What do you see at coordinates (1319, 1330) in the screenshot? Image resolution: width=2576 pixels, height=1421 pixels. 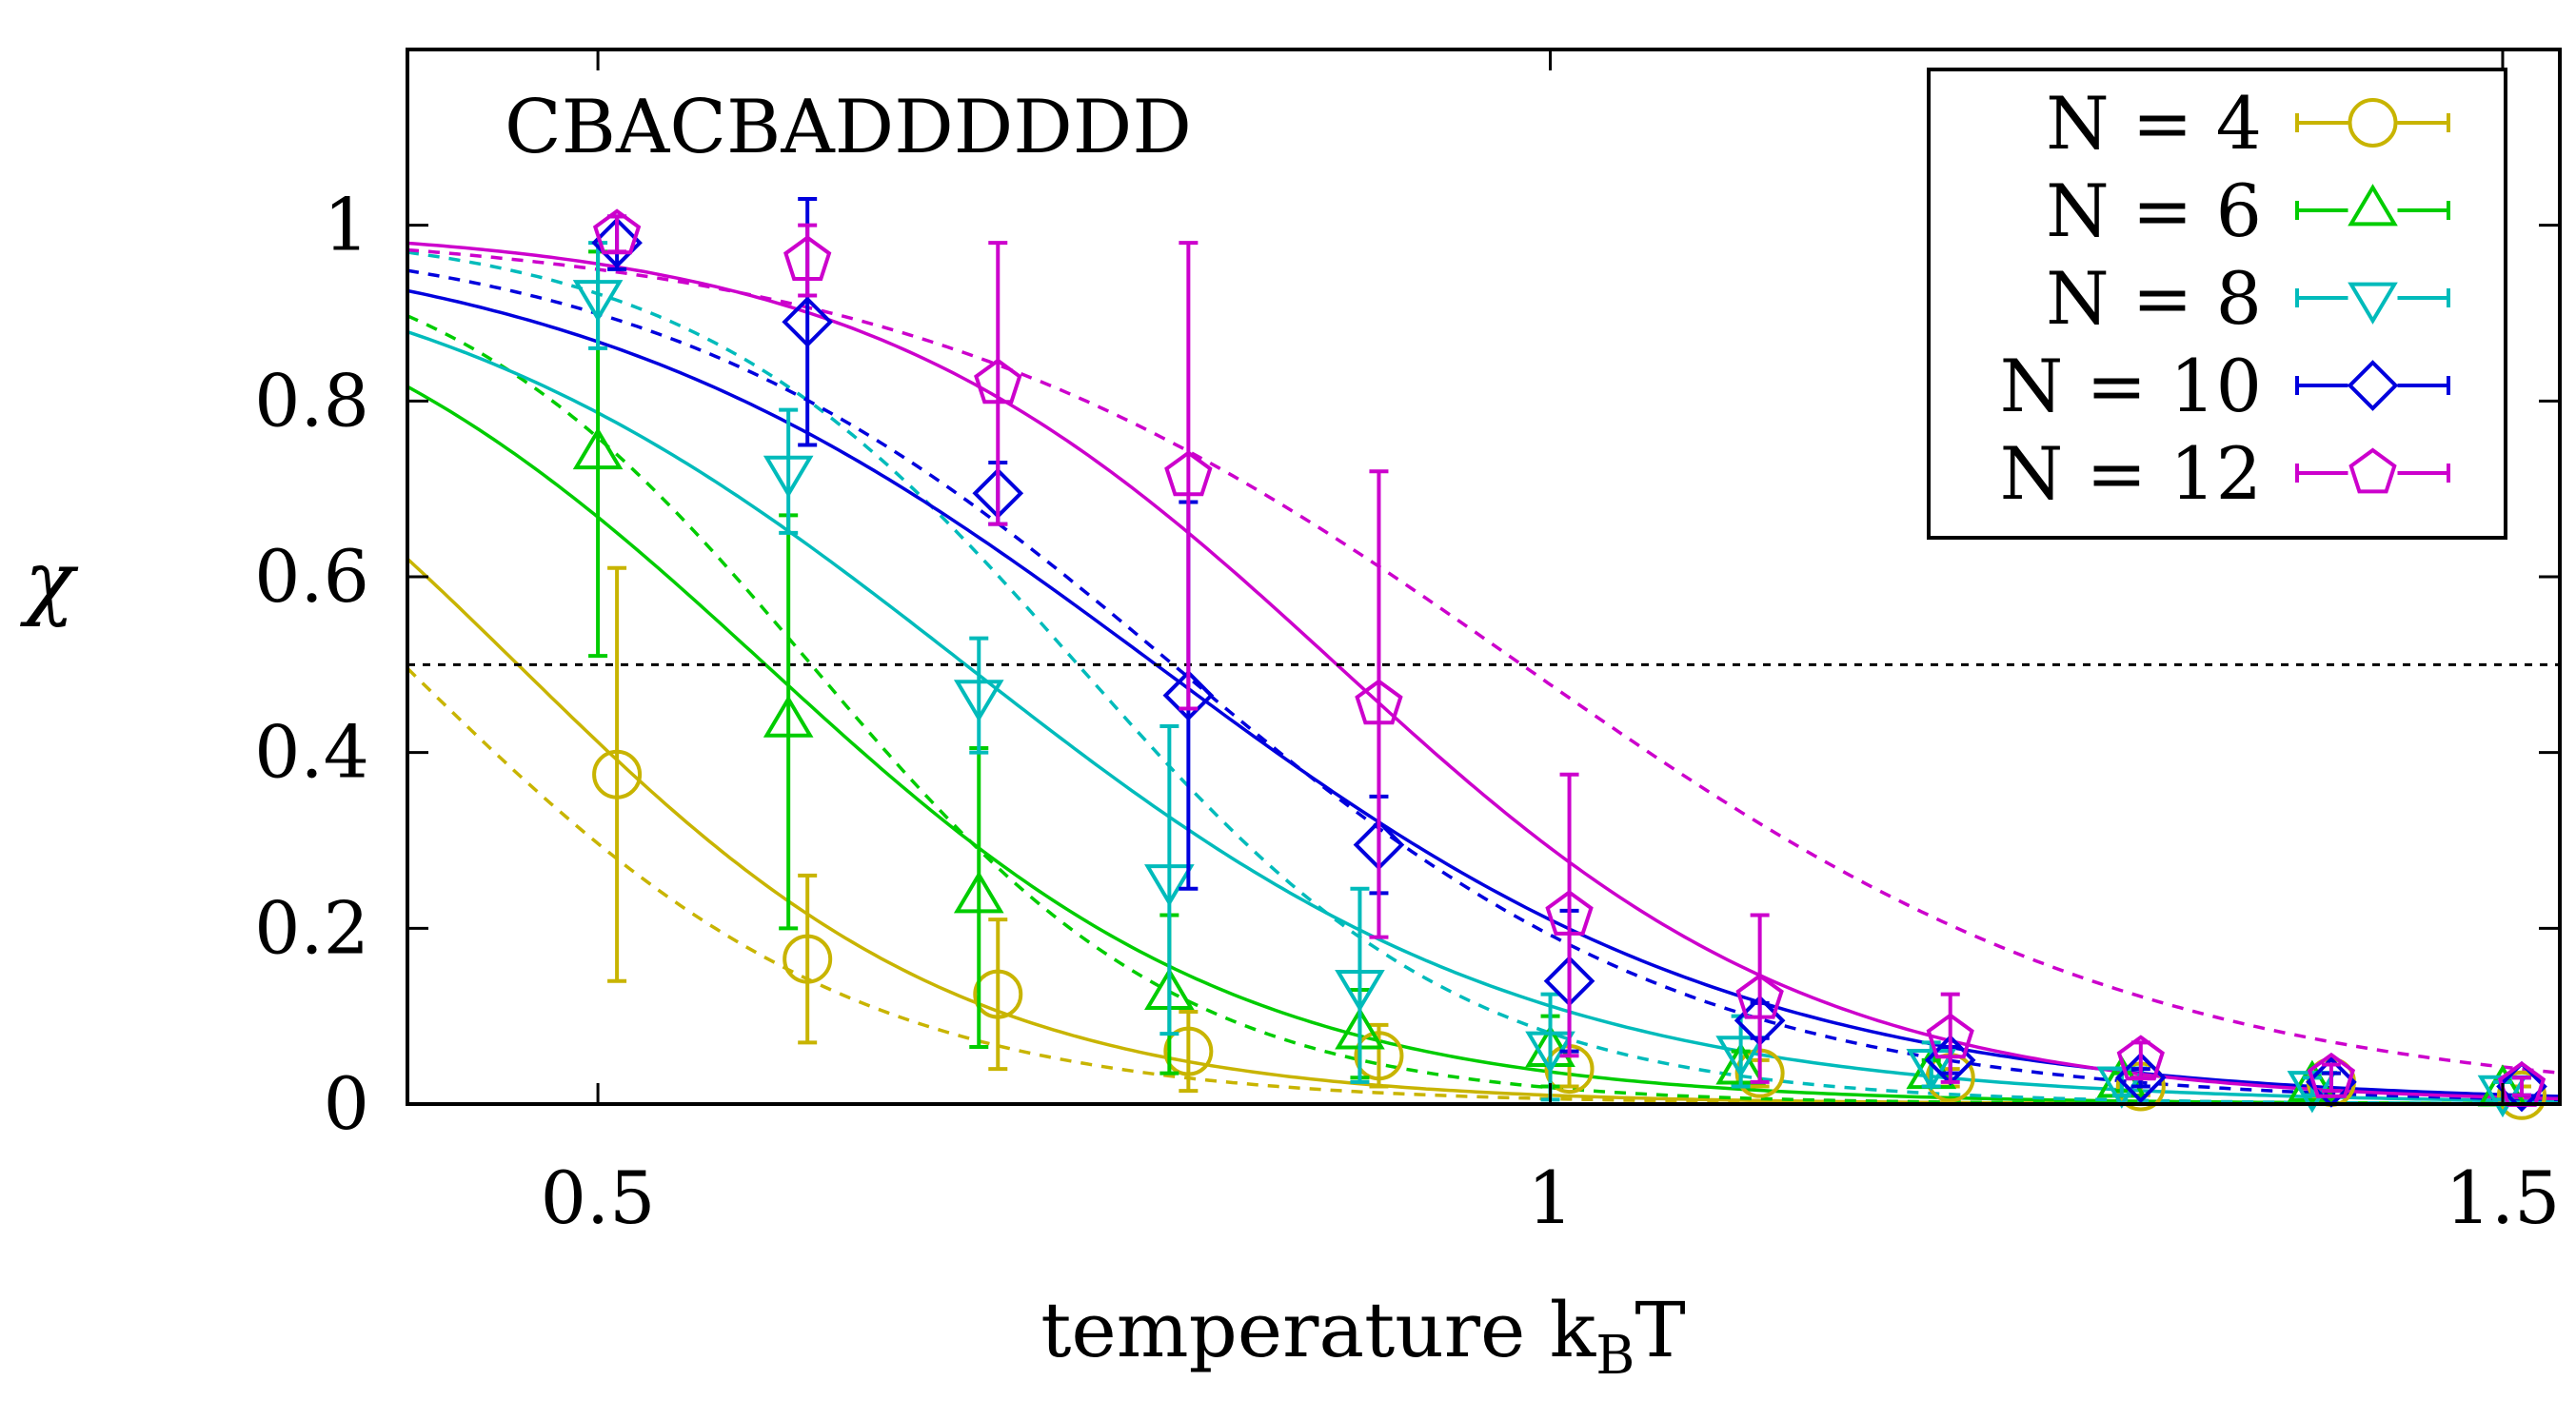 I see `x-axis-label-main: temperature k` at bounding box center [1319, 1330].